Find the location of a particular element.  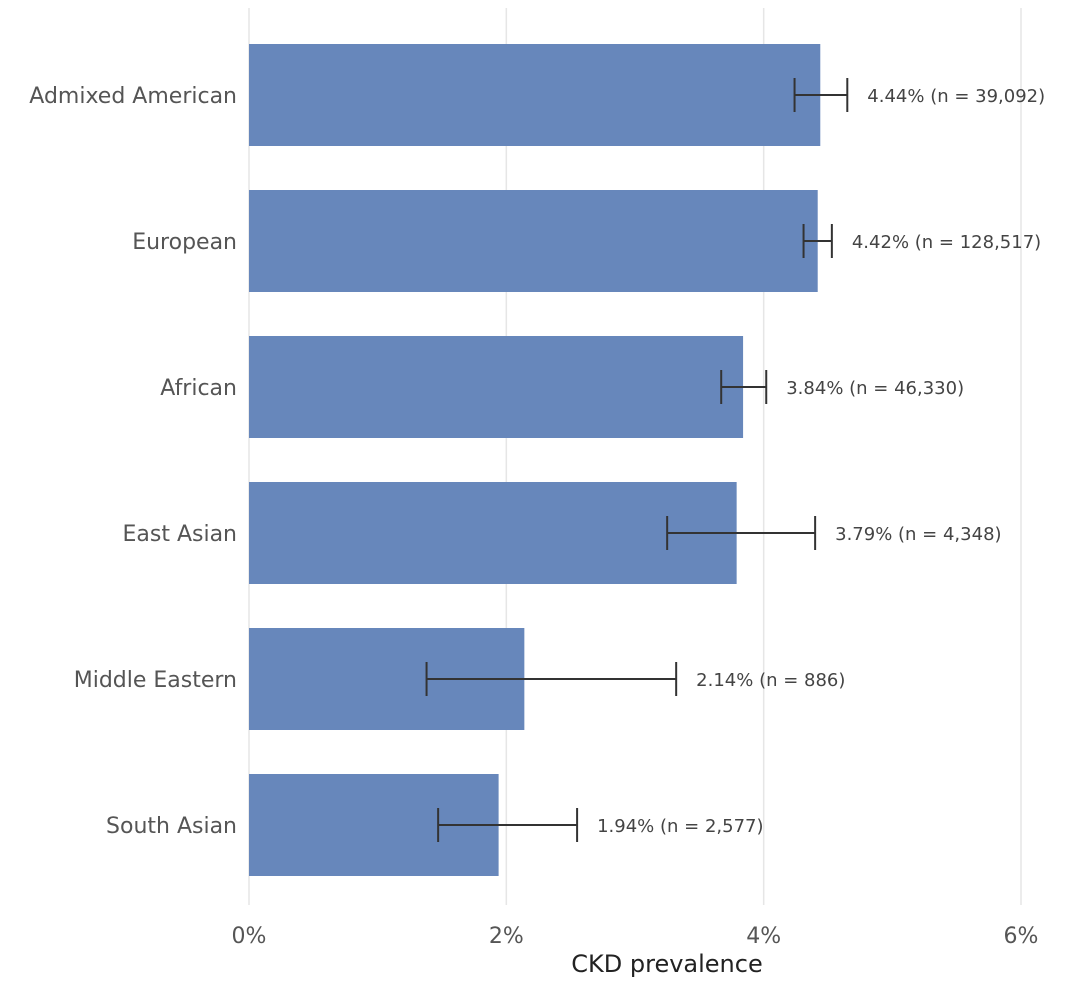

x-tick-label: 4% is located at coordinates (763, 936).